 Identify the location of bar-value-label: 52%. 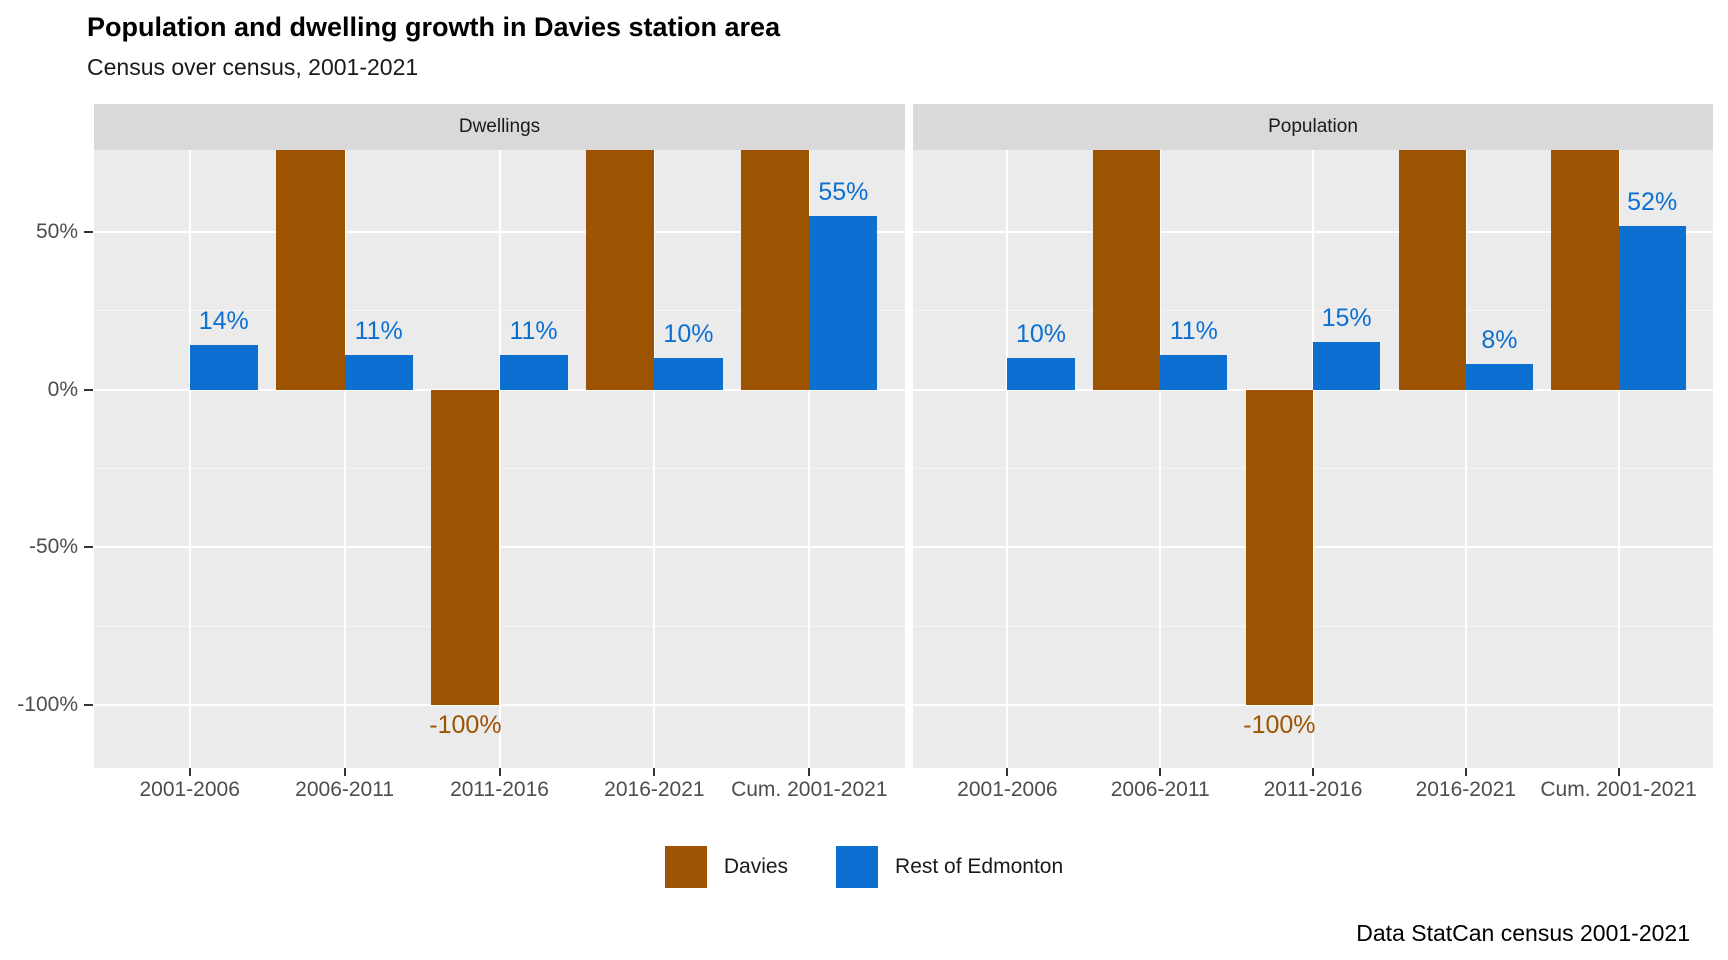
(1652, 201).